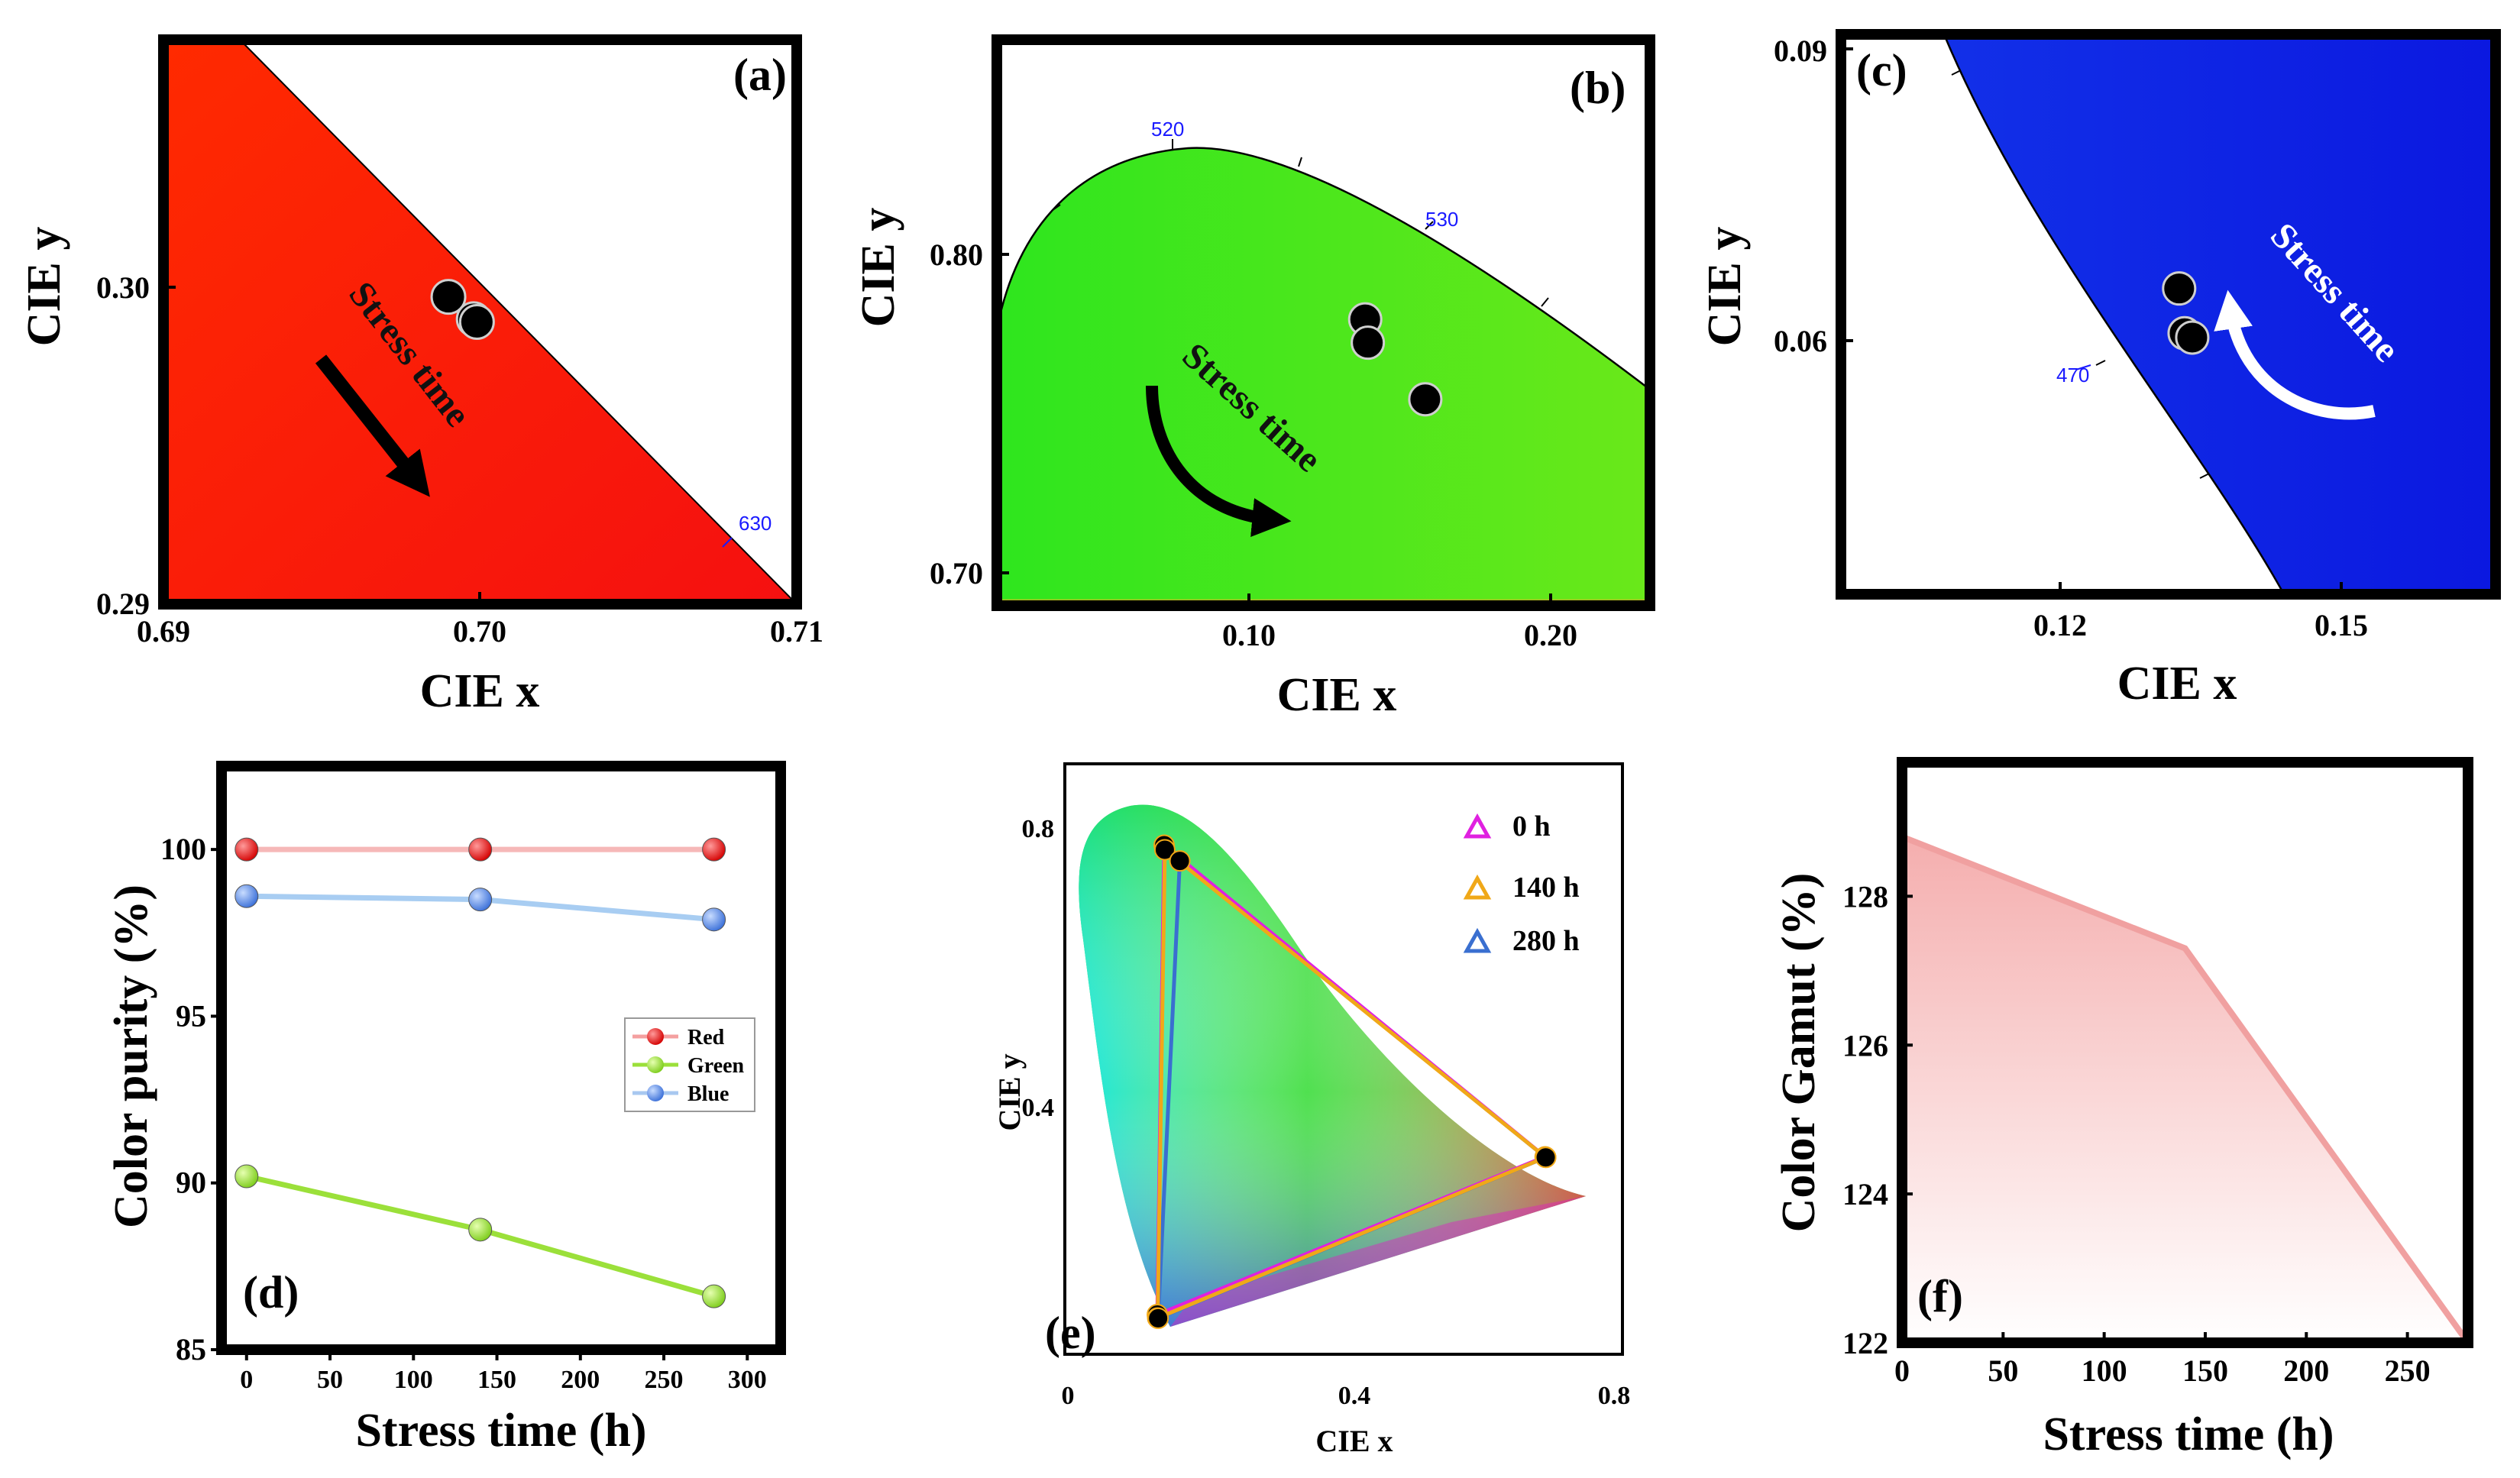  I want to click on x-tick-label: 0.12, so click(2060, 625).